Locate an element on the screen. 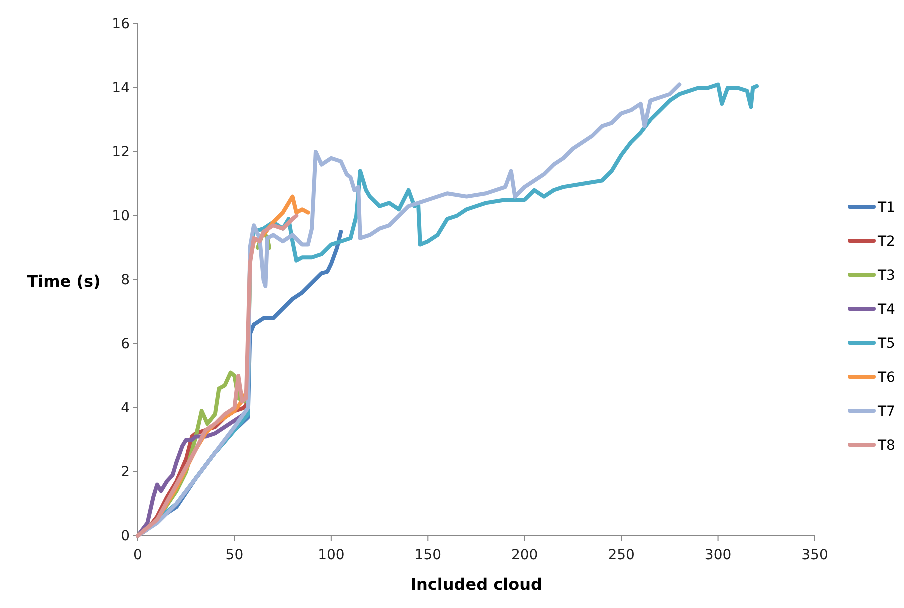 The image size is (904, 608). legend-label: T6 is located at coordinates (886, 378).